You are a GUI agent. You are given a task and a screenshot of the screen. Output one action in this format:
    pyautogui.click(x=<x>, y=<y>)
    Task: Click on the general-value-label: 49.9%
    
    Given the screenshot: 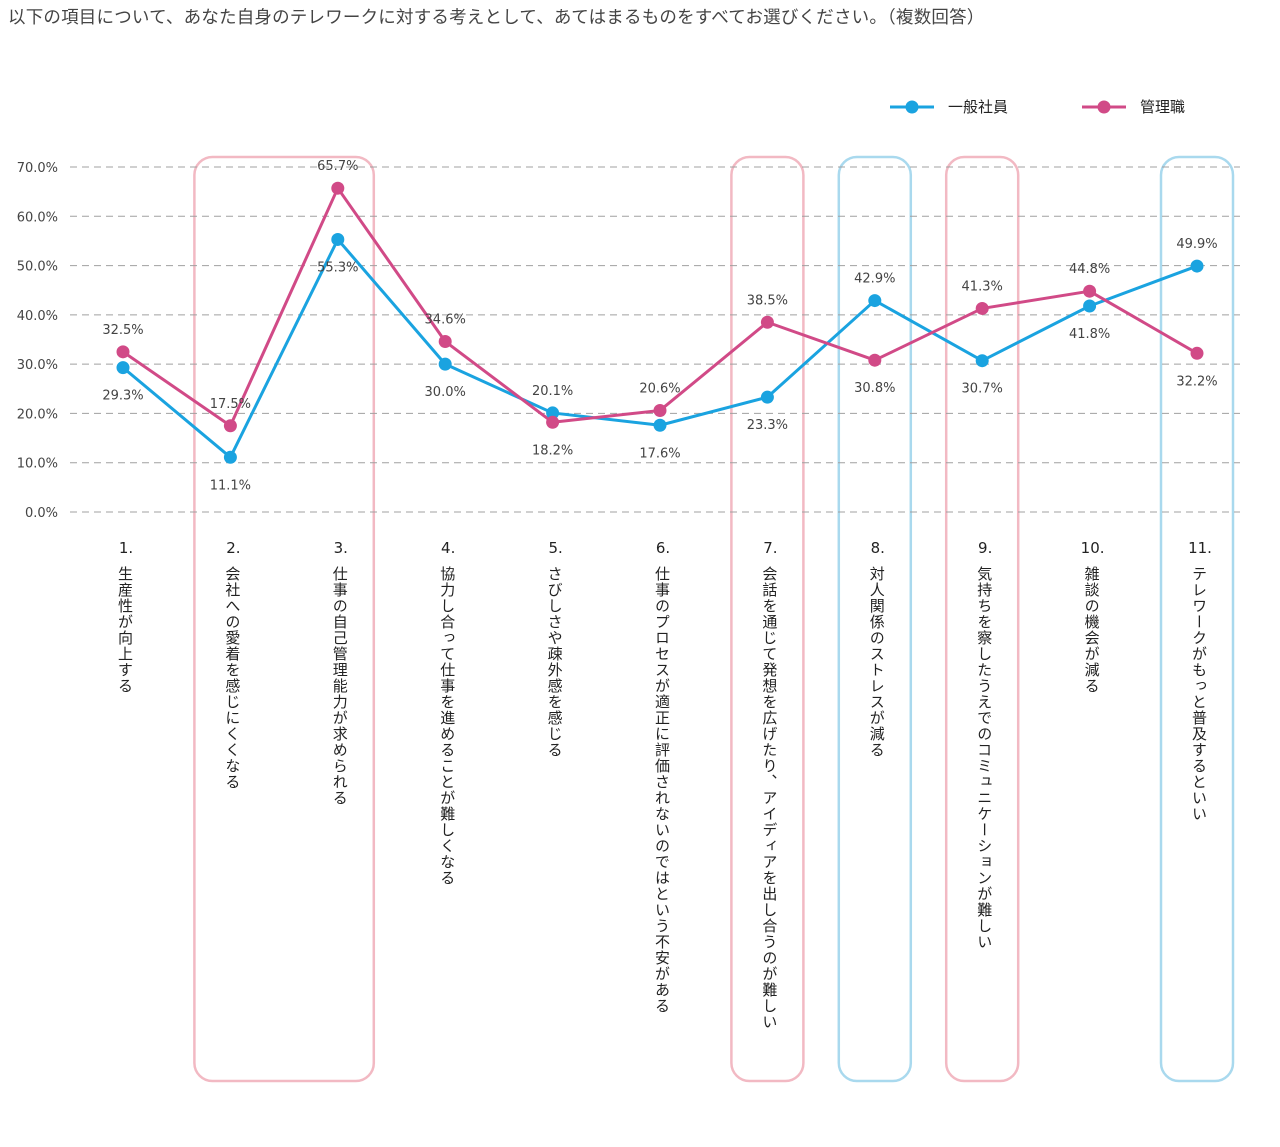 What is the action you would take?
    pyautogui.click(x=1196, y=244)
    